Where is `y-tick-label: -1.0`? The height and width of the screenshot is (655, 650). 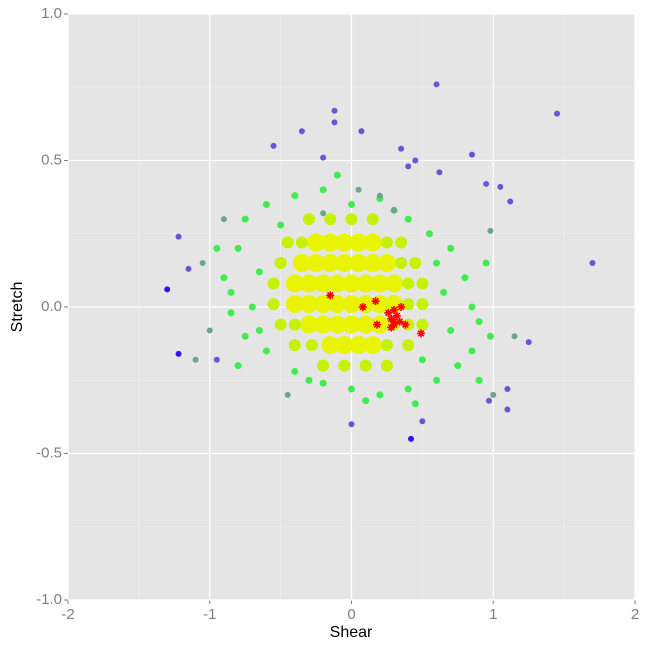 y-tick-label: -1.0 is located at coordinates (49, 599).